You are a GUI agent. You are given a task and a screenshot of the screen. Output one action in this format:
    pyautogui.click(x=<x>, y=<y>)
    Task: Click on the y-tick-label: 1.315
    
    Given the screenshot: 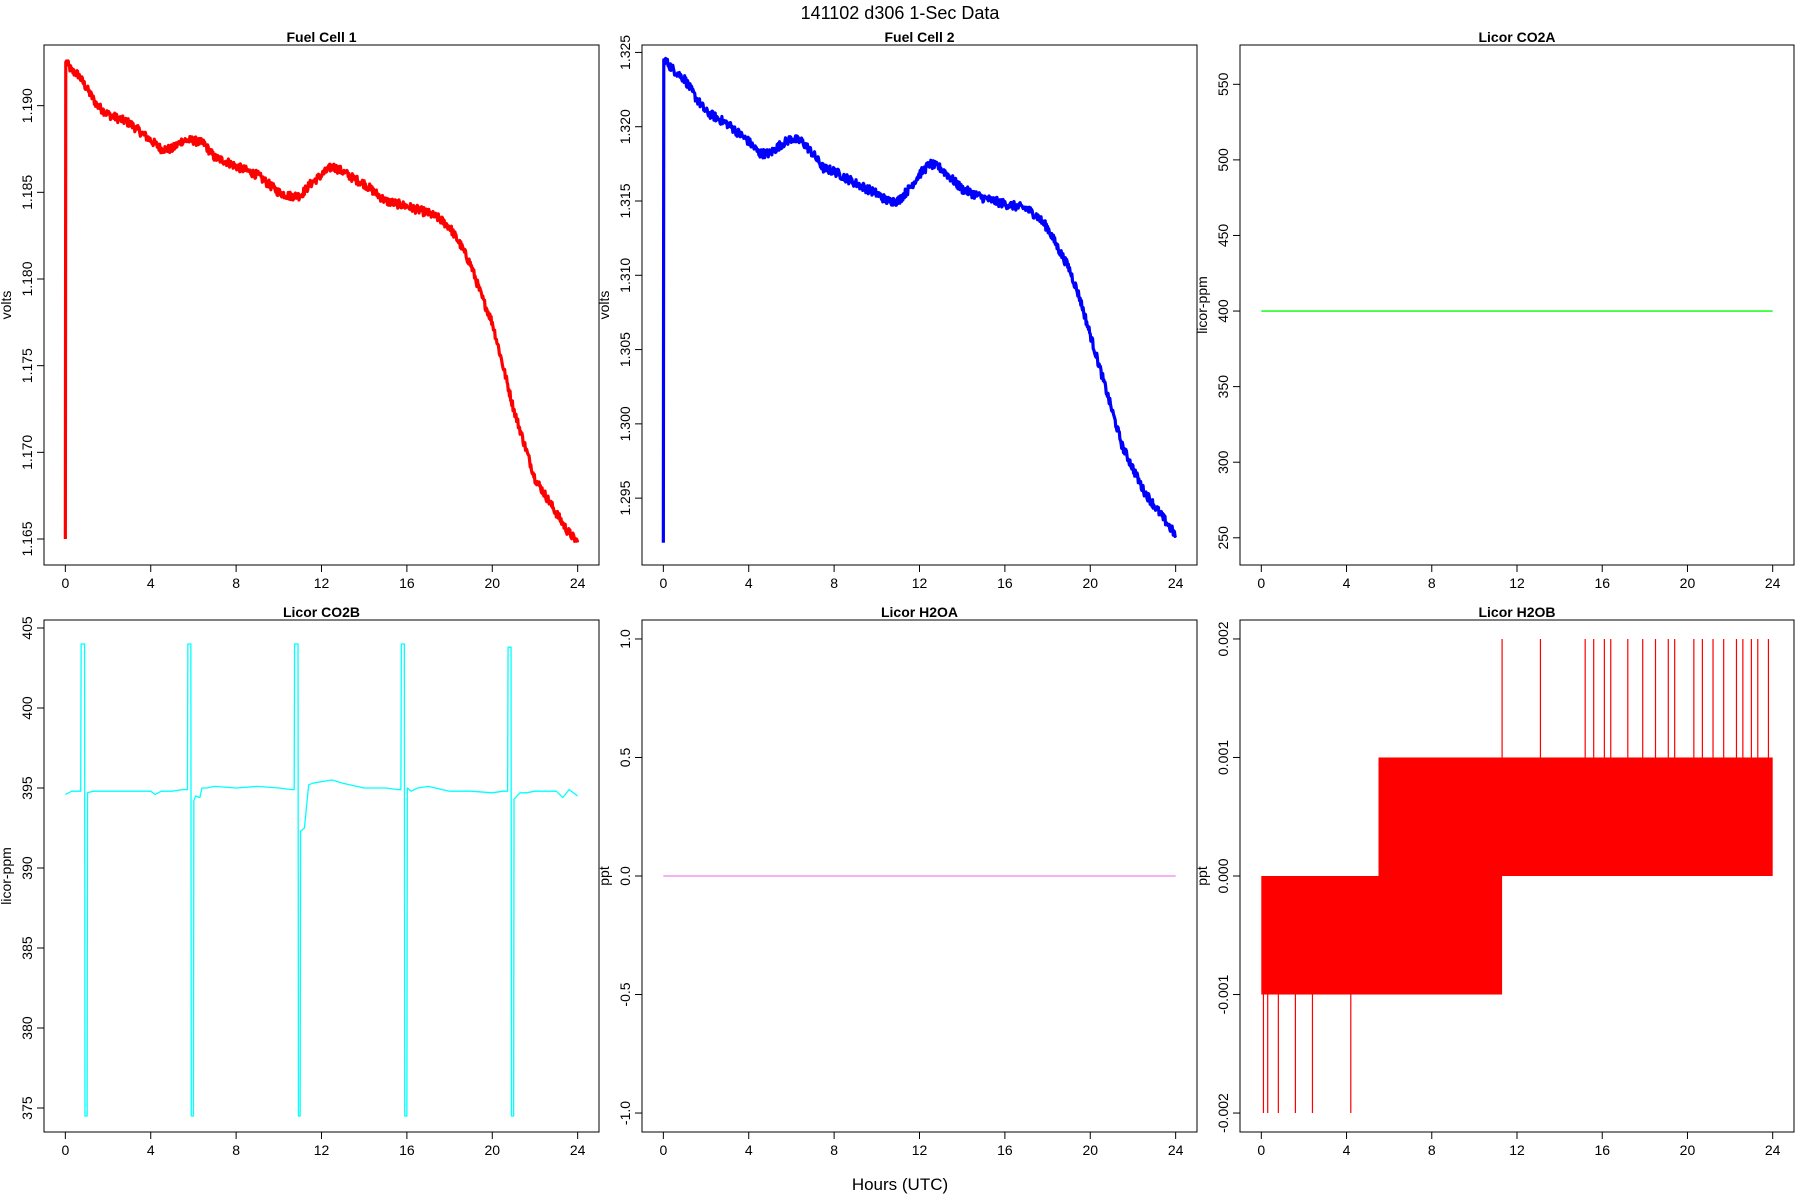 What is the action you would take?
    pyautogui.click(x=625, y=200)
    